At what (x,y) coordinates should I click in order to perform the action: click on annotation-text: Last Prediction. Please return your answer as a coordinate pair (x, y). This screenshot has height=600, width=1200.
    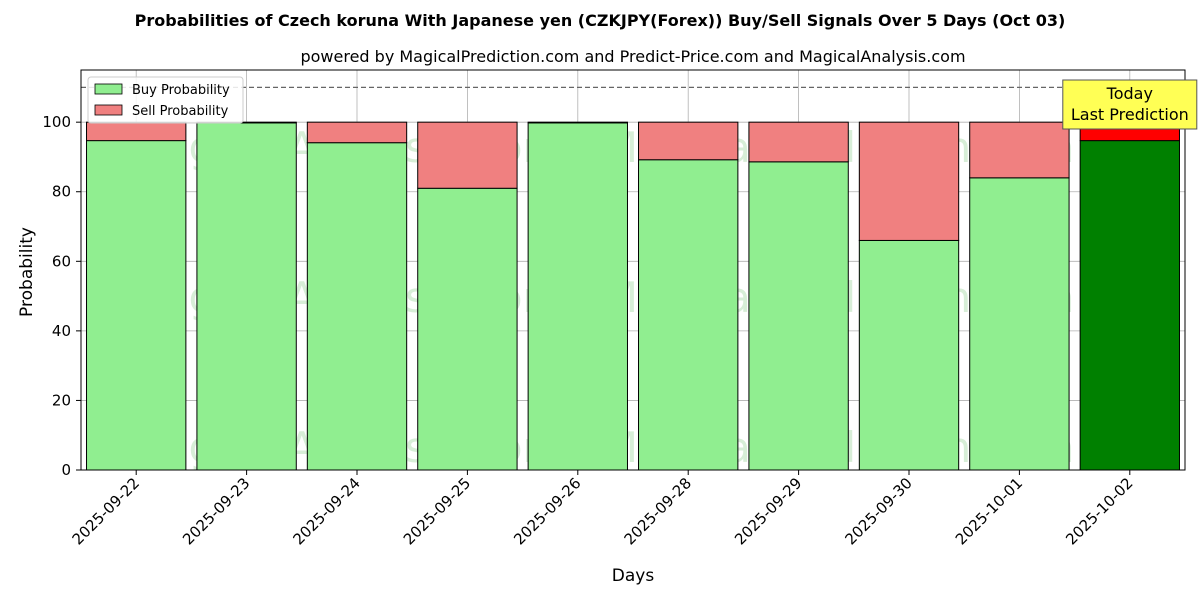
    Looking at the image, I should click on (1130, 114).